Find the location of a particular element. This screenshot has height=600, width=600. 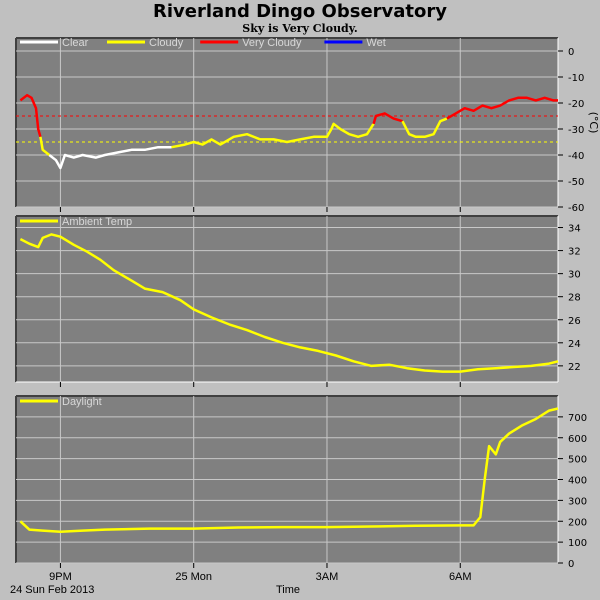

y-tick-label: 24 is located at coordinates (574, 344).